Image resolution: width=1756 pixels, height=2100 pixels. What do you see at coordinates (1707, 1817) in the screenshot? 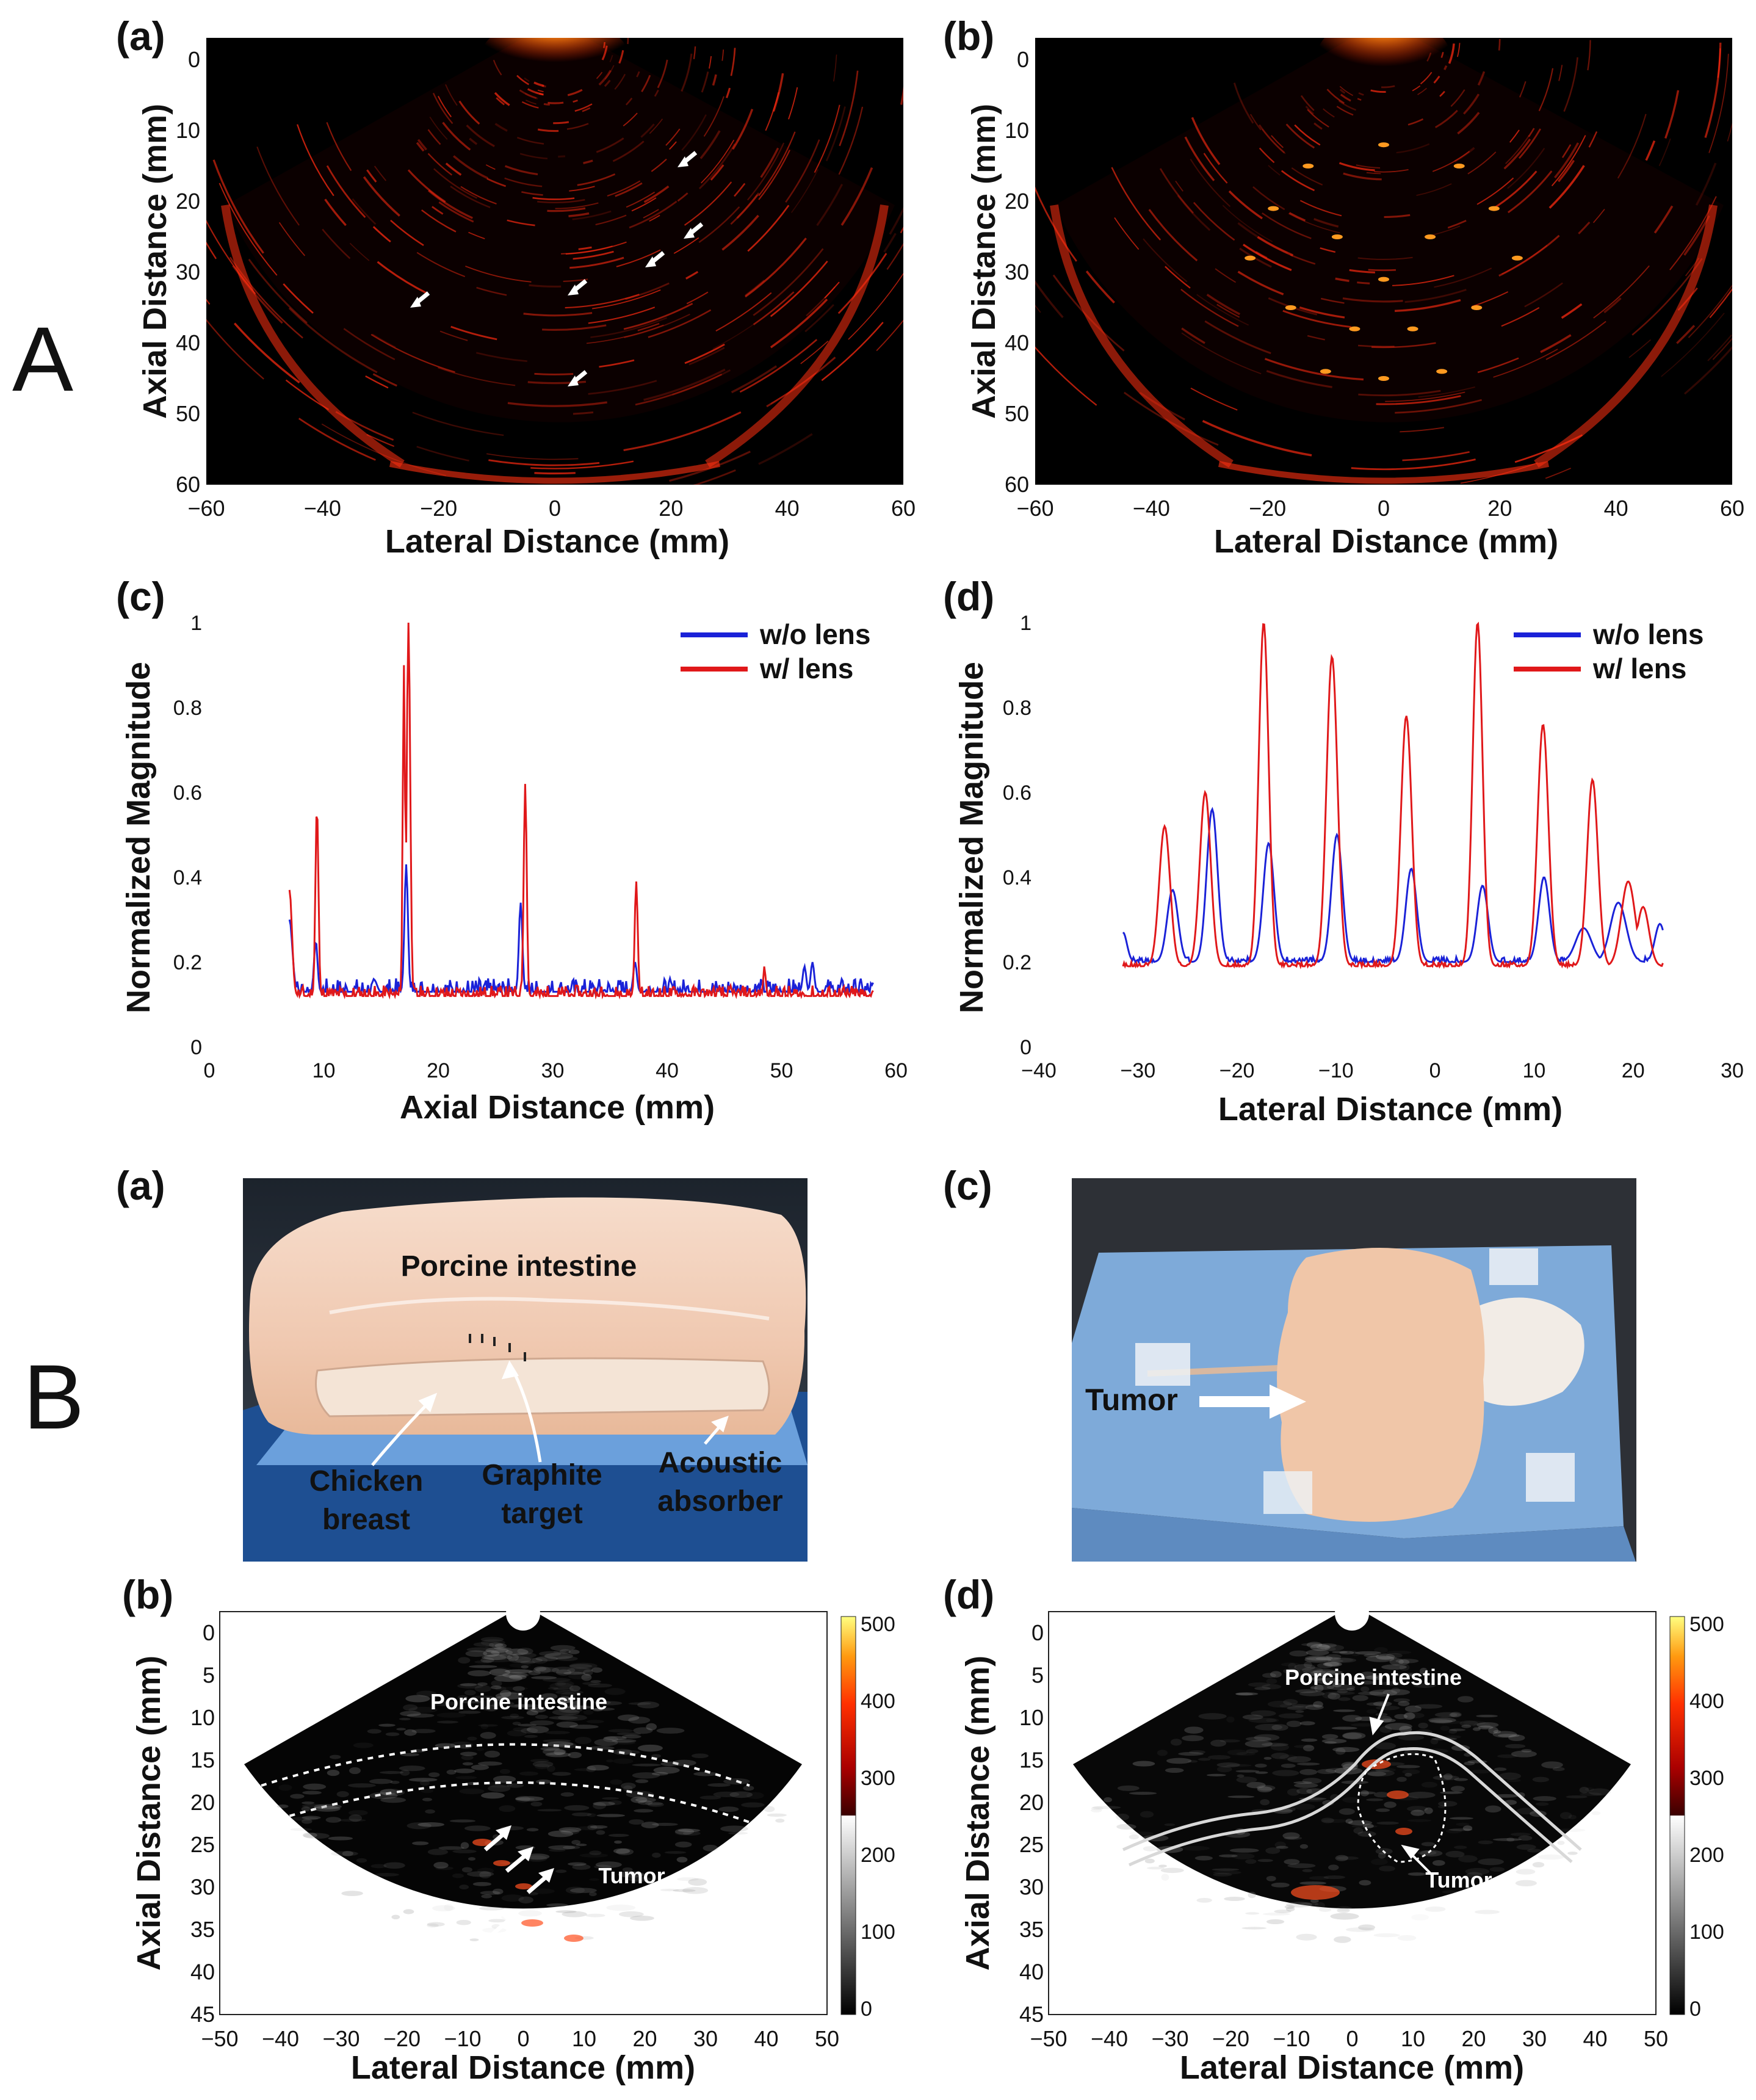
I see `colorbar-ticks: 0 100 200 300 400 500` at bounding box center [1707, 1817].